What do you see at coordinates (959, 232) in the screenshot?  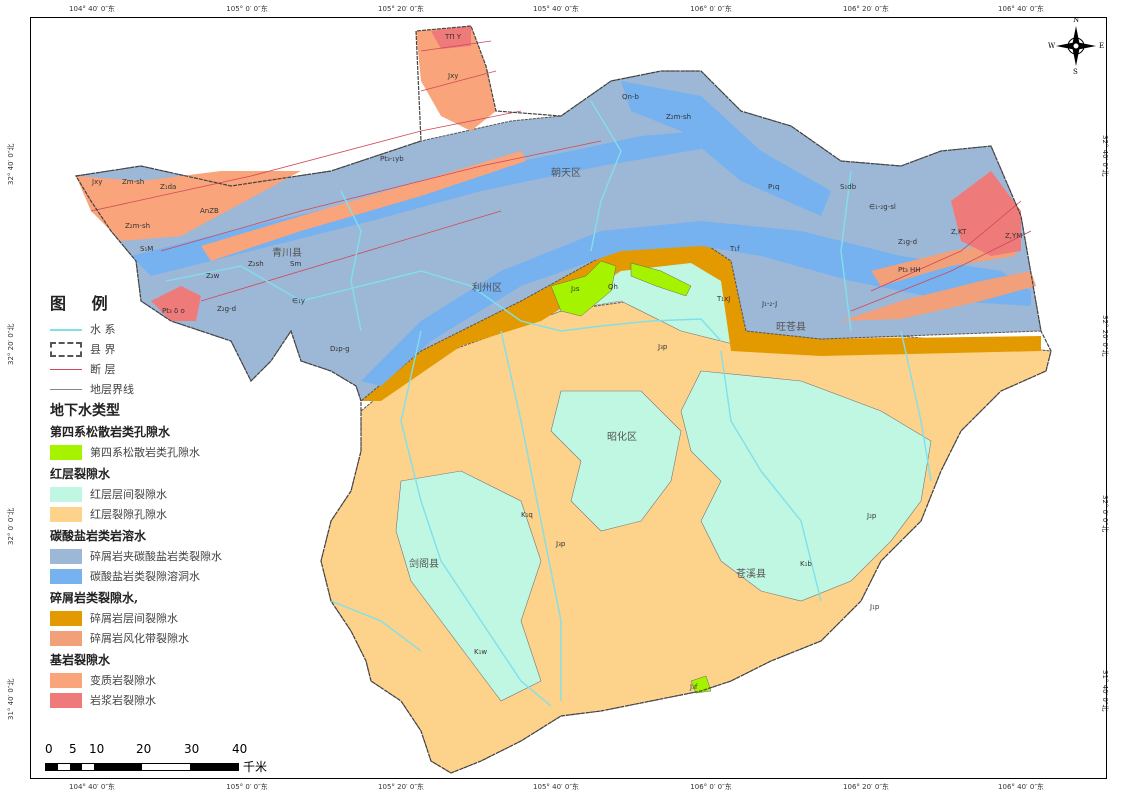 I see `strata-unit-label: Z,KT` at bounding box center [959, 232].